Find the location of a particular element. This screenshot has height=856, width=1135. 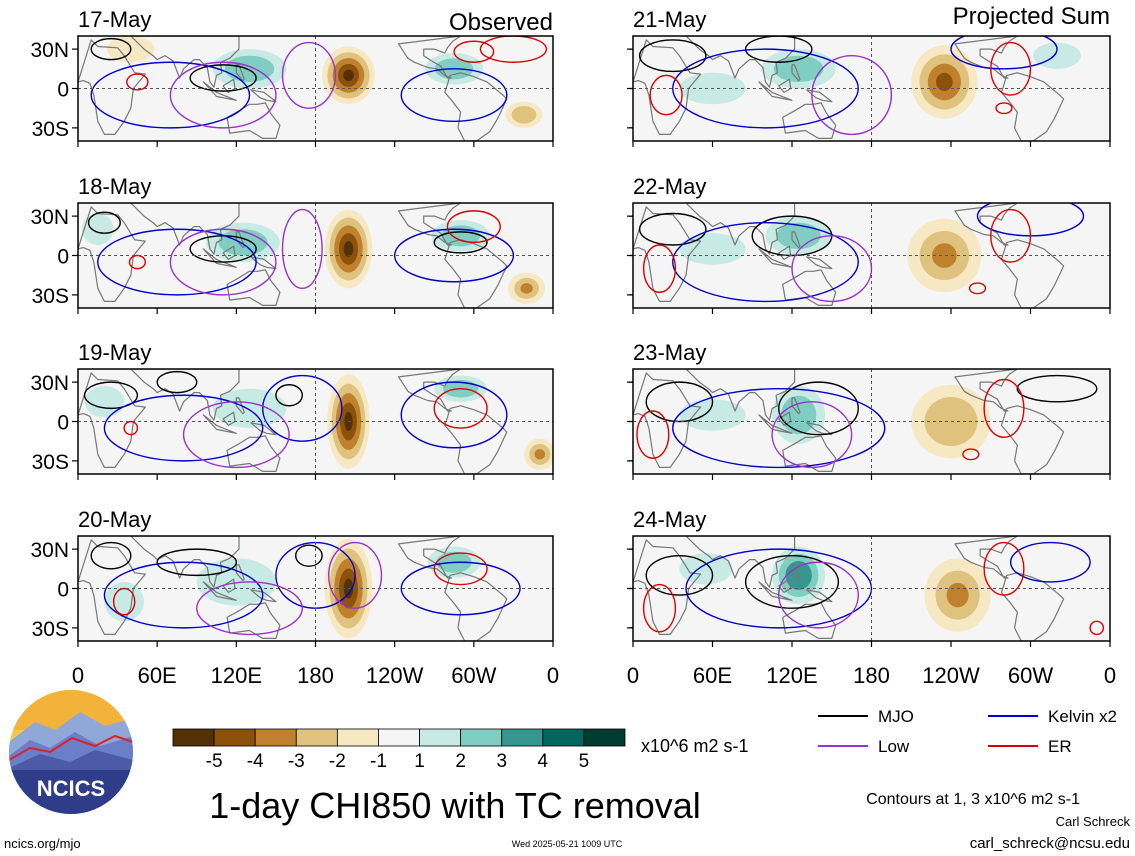

panel-date-label: 21-May is located at coordinates (669, 19).